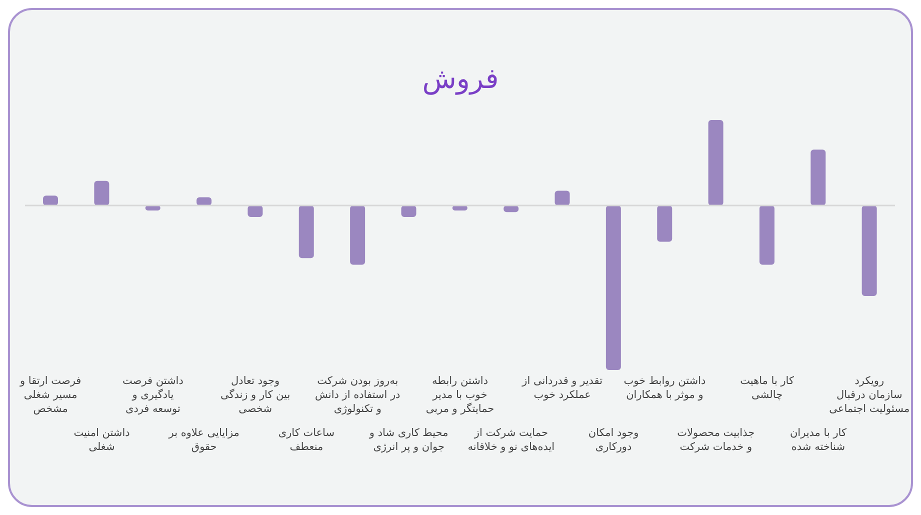 The image size is (921, 515). Describe the element at coordinates (716, 440) in the screenshot. I see `x-tick-label: جذابیت محصولات و خدمات شرکت` at that location.